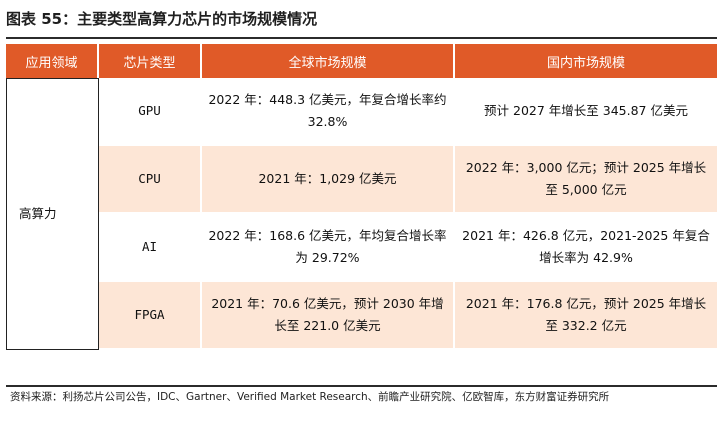 The height and width of the screenshot is (422, 723). What do you see at coordinates (361, 38) in the screenshot?
I see `title-divider` at bounding box center [361, 38].